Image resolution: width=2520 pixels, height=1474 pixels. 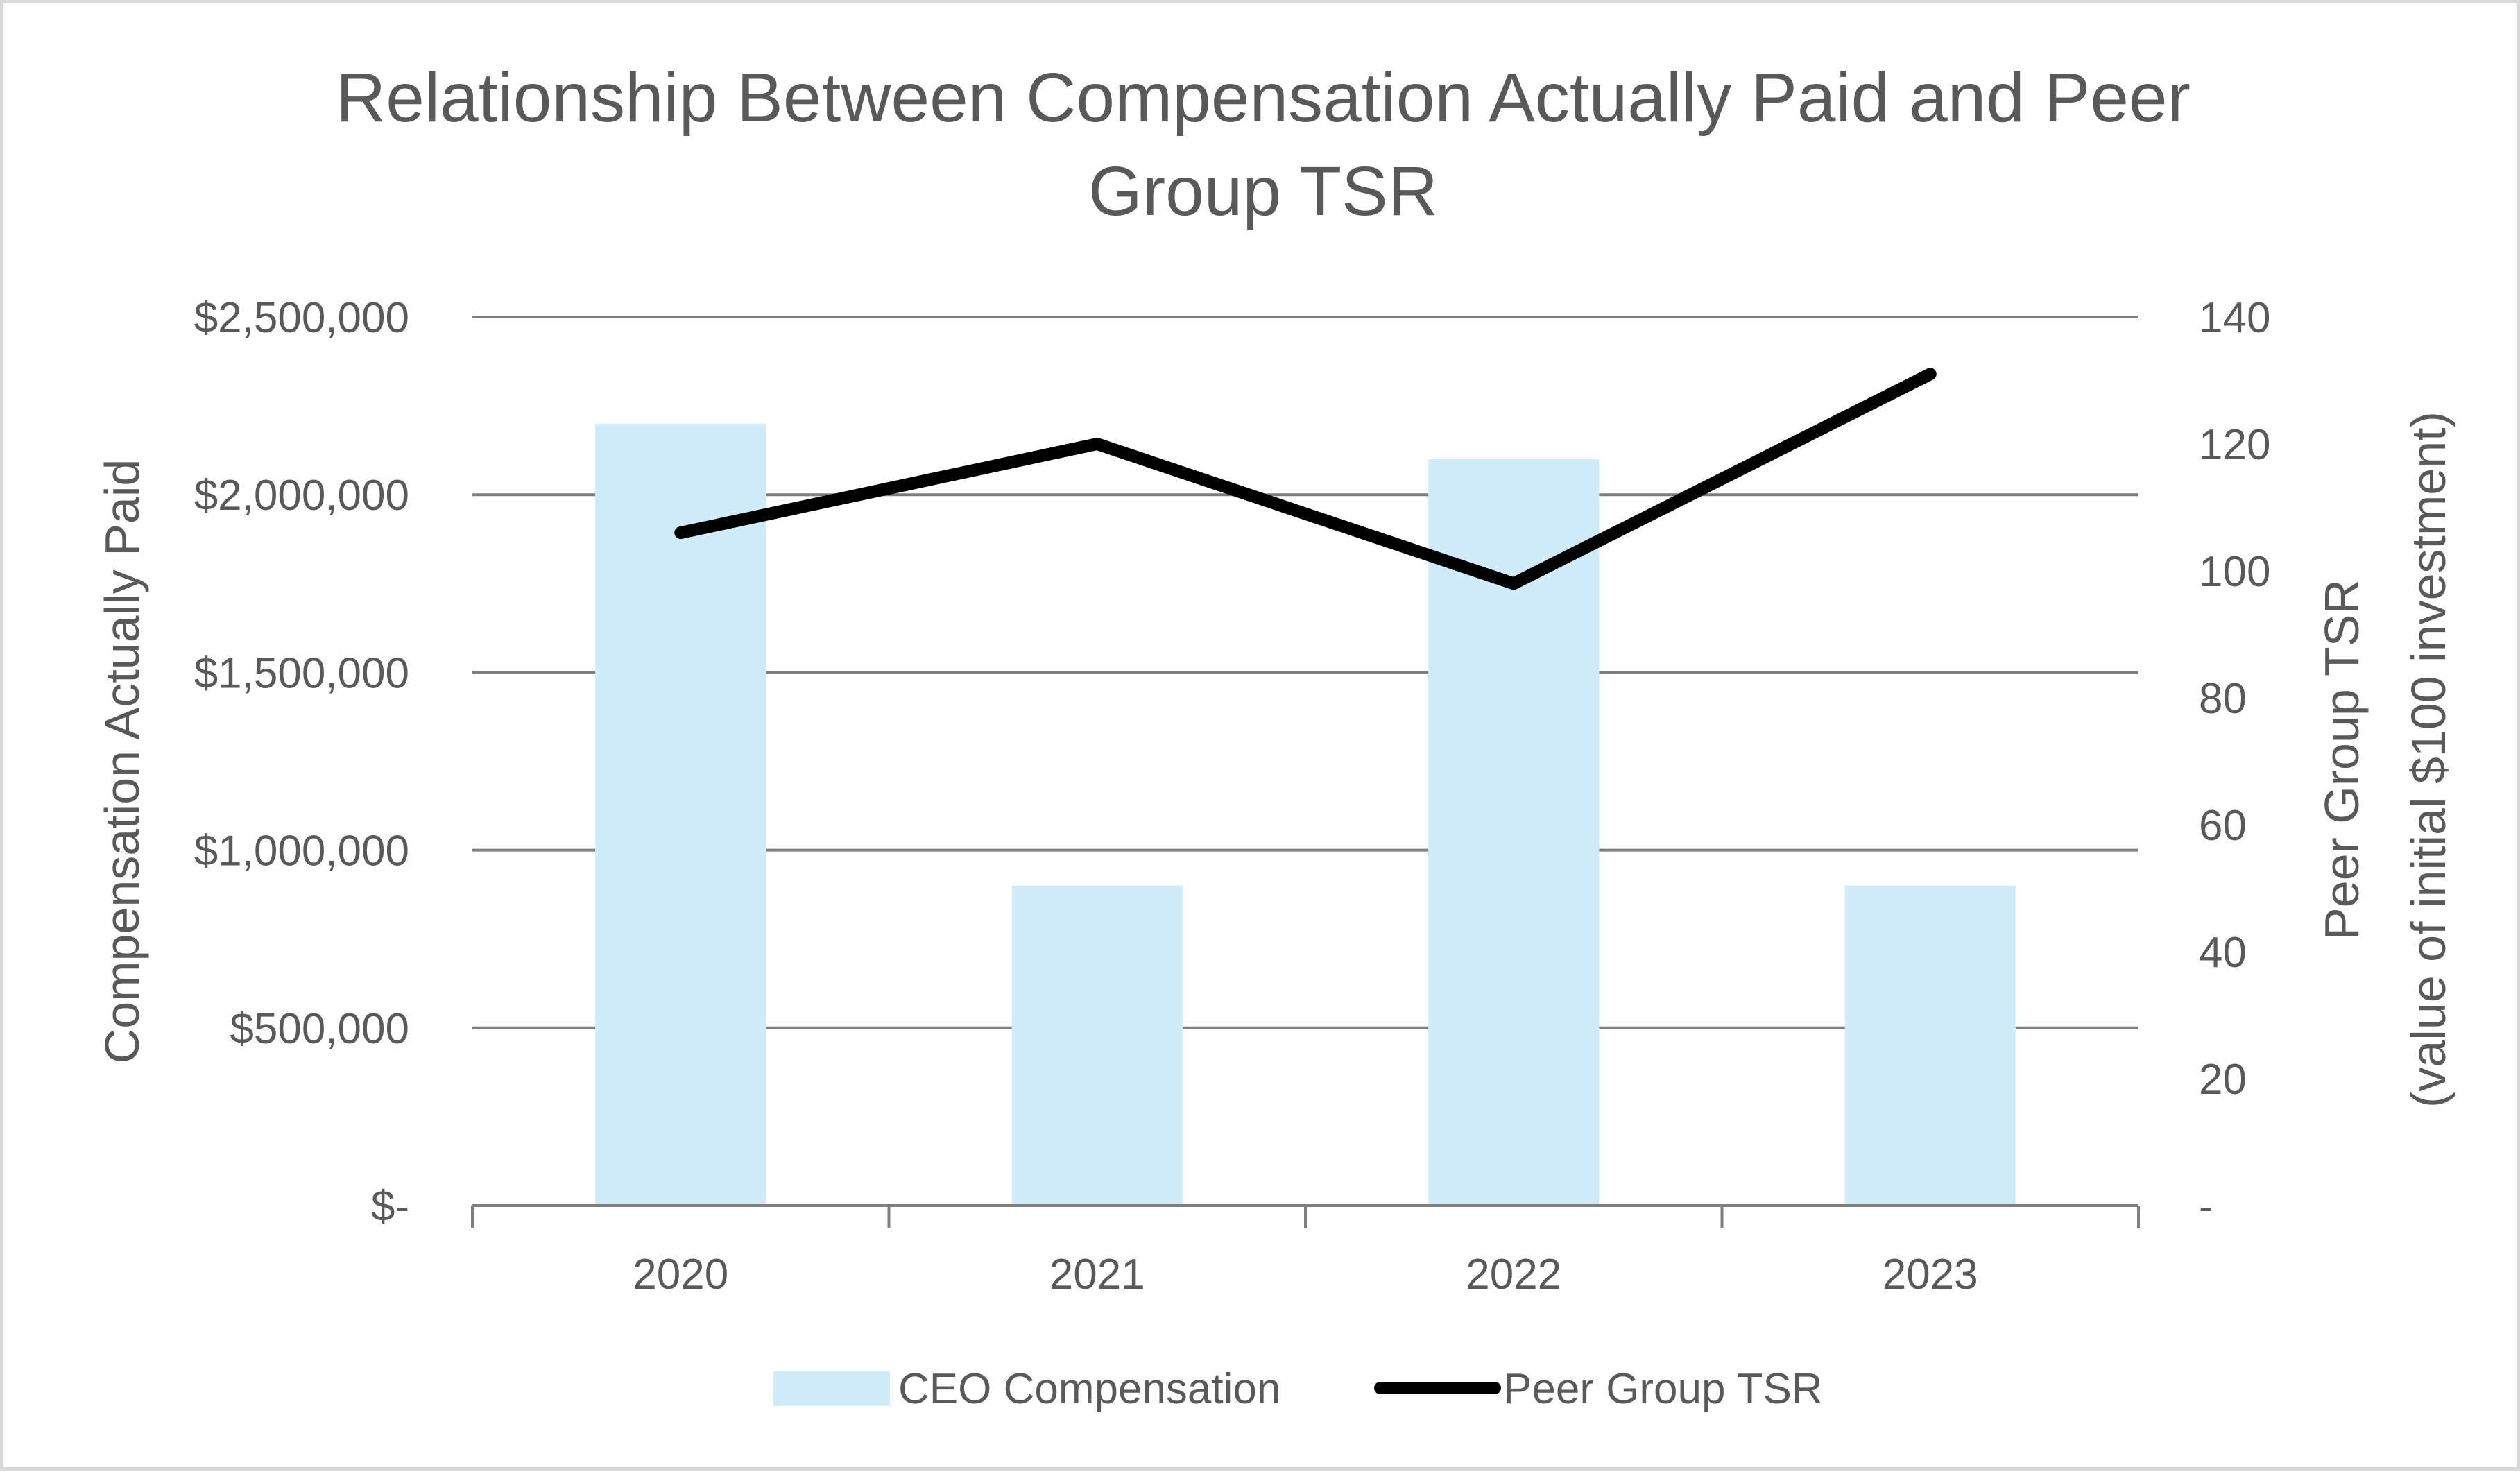 I want to click on legend-swatch-ceo-compensation, so click(x=831, y=1388).